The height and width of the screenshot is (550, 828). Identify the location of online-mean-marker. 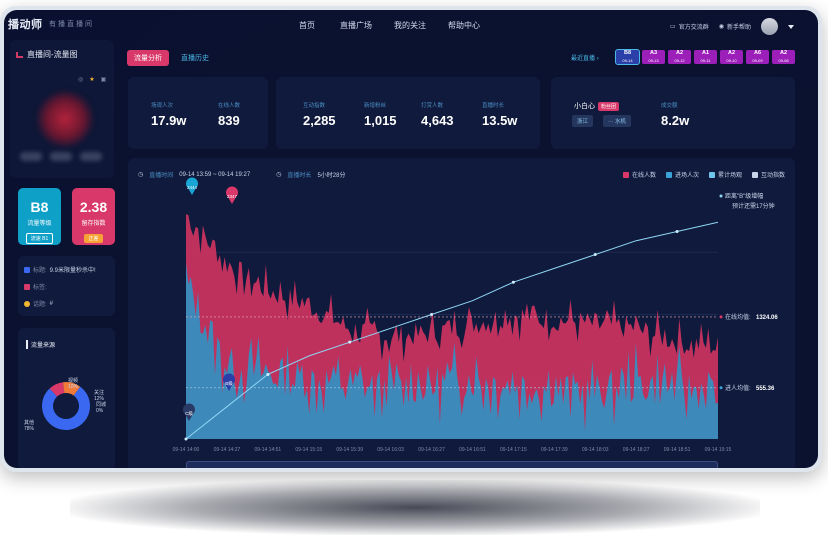
(721, 317).